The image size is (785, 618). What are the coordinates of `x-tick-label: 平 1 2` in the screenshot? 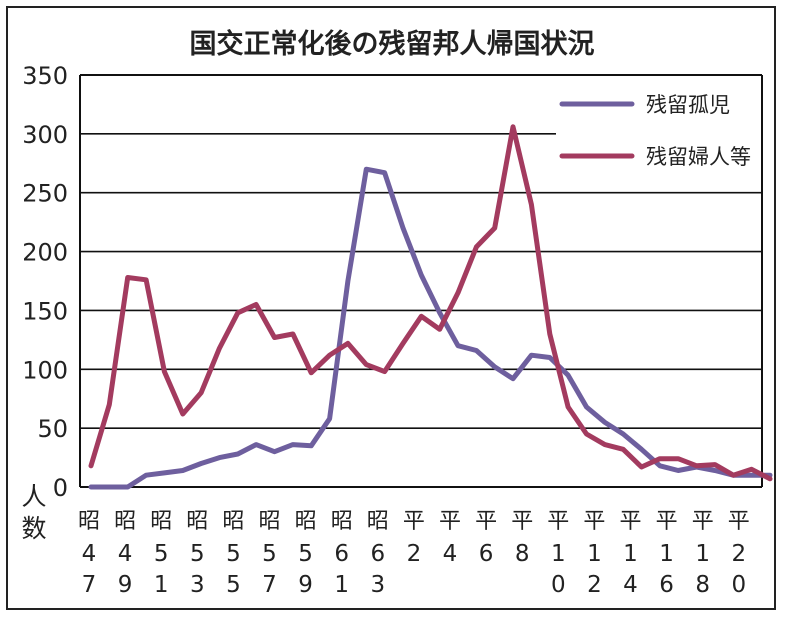 It's located at (594, 553).